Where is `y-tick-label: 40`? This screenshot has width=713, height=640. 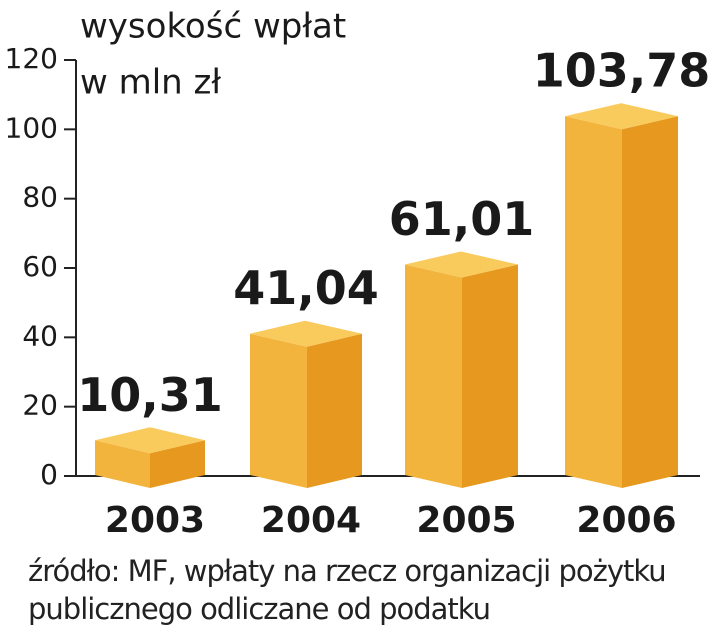
y-tick-label: 40 is located at coordinates (40, 335).